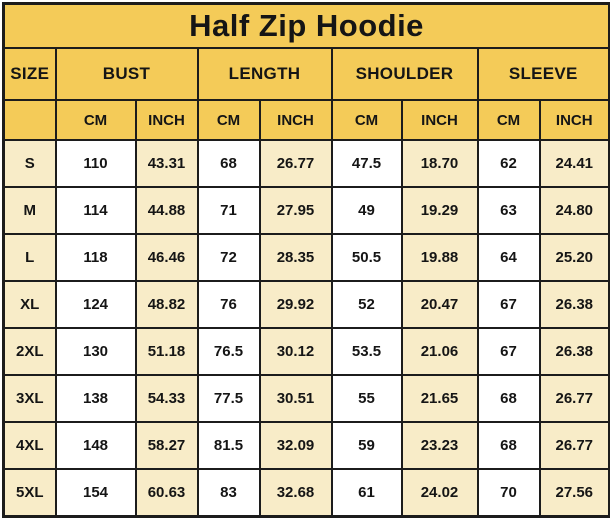 The image size is (610, 518). What do you see at coordinates (543, 74) in the screenshot?
I see `col-header-sleeve: SLEEVE` at bounding box center [543, 74].